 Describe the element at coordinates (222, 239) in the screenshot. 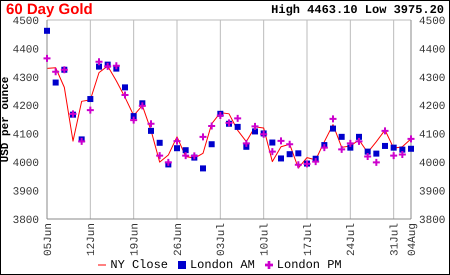

I see `x-tick-label: 03Jul` at that location.